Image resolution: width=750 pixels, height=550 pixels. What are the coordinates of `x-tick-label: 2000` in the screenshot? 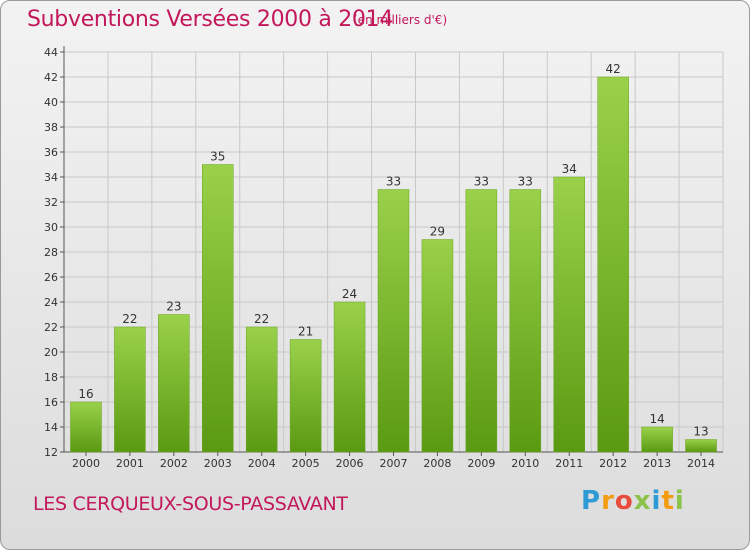 It's located at (86, 463).